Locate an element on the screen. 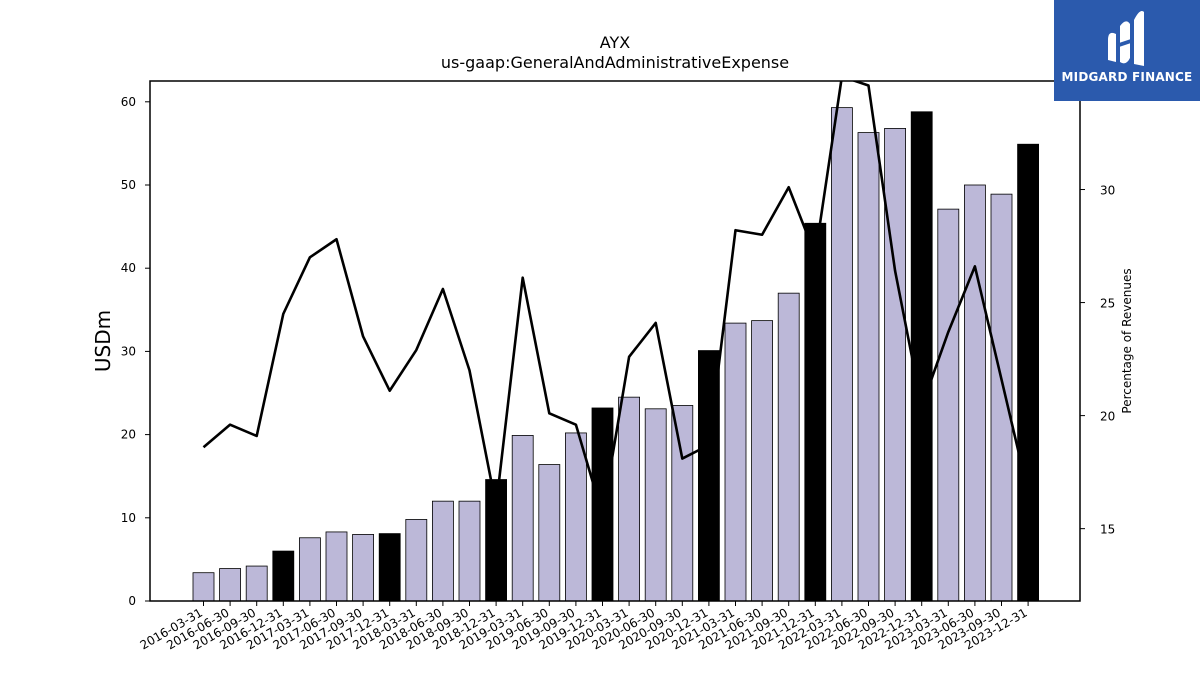 This screenshot has height=675, width=1200. y-tick-label: 30 is located at coordinates (128, 351).